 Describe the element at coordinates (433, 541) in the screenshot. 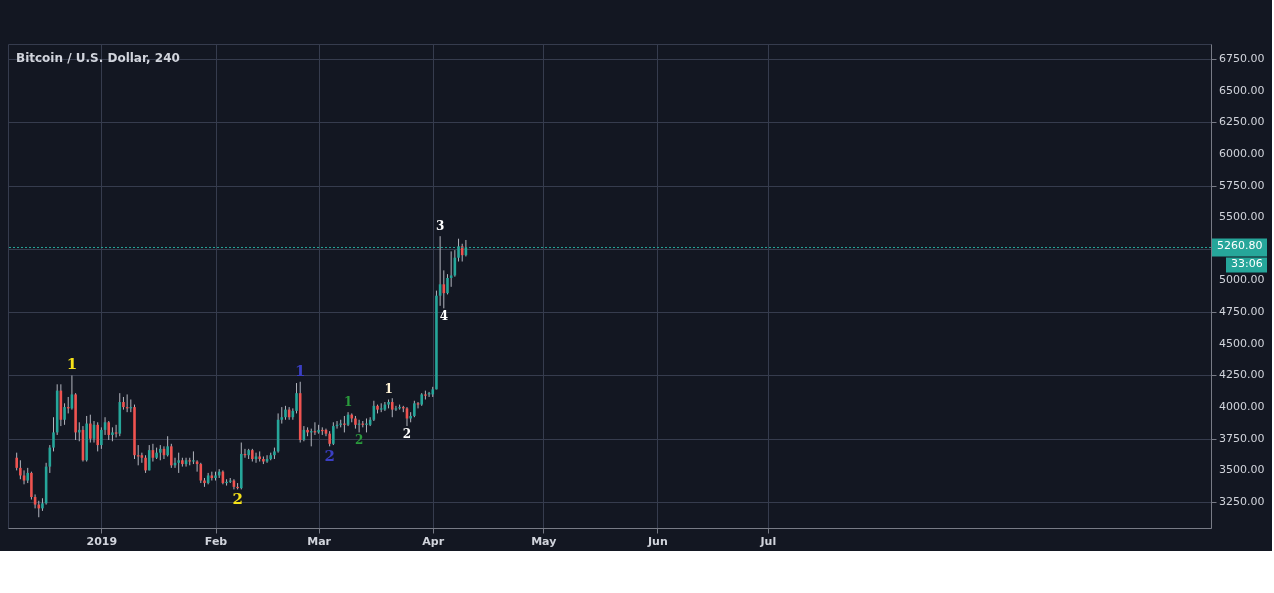

I see `x-tick-label: Apr` at that location.